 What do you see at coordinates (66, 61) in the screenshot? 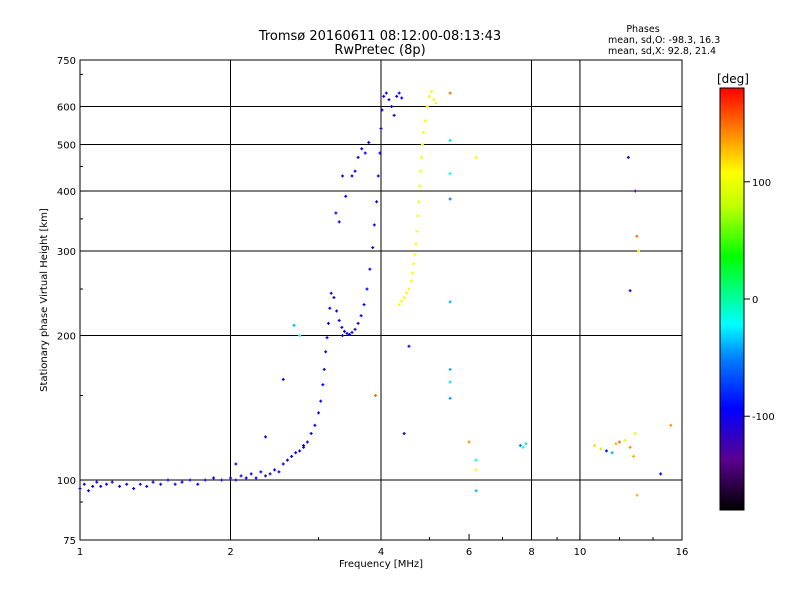
I see `y-tick-label: 750` at bounding box center [66, 61].